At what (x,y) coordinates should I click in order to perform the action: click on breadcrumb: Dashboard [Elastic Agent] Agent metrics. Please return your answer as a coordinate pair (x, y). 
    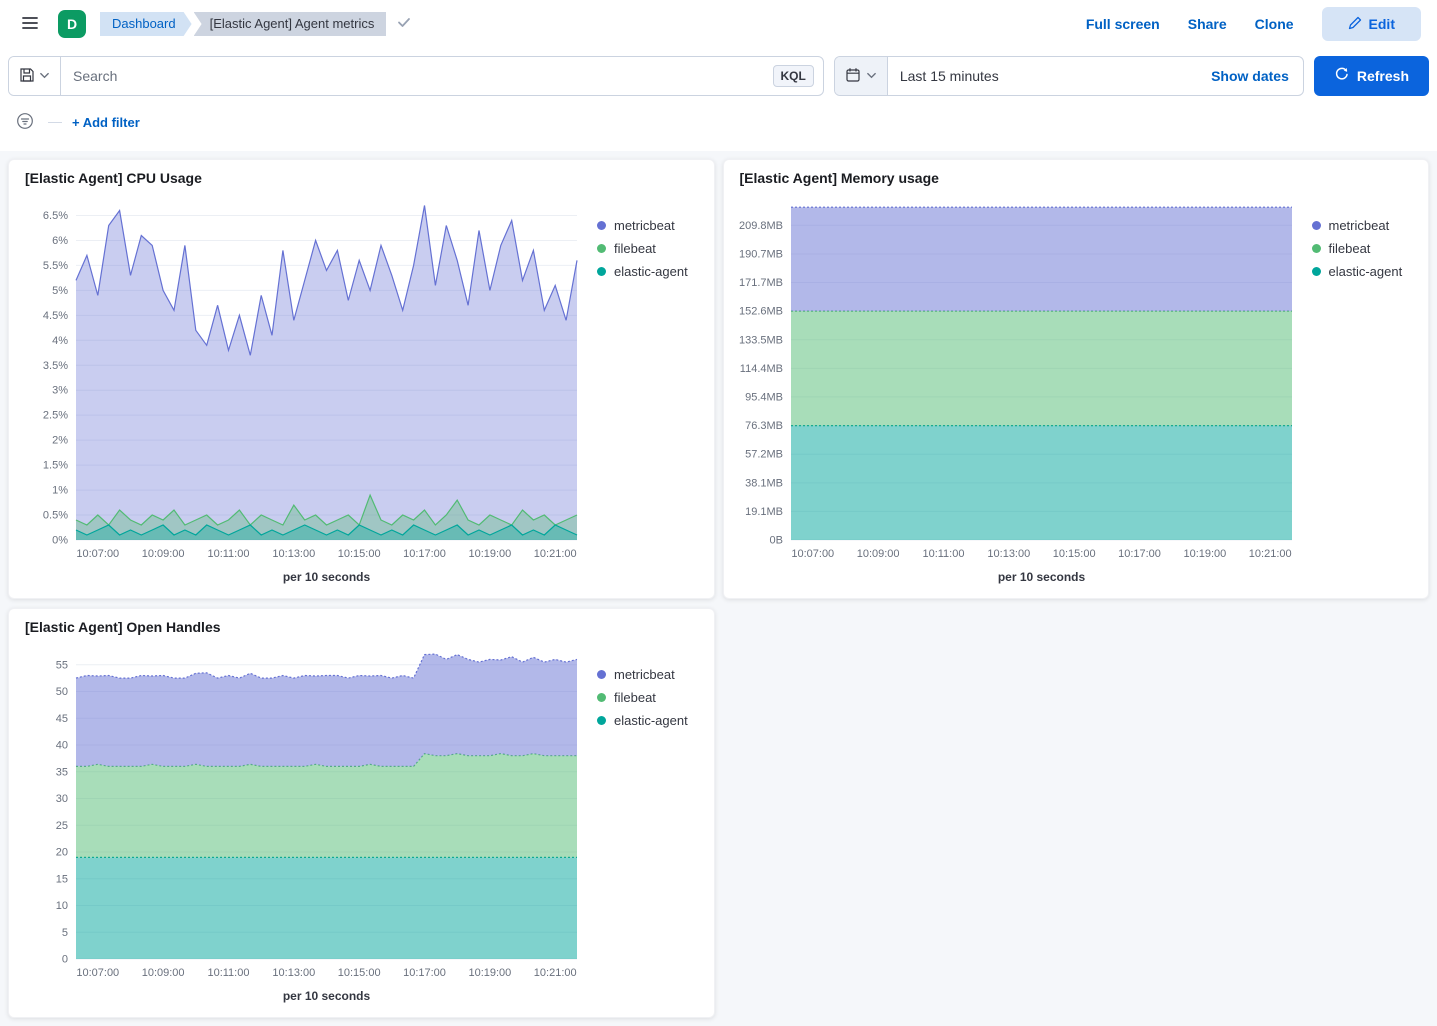
    Looking at the image, I should click on (256, 24).